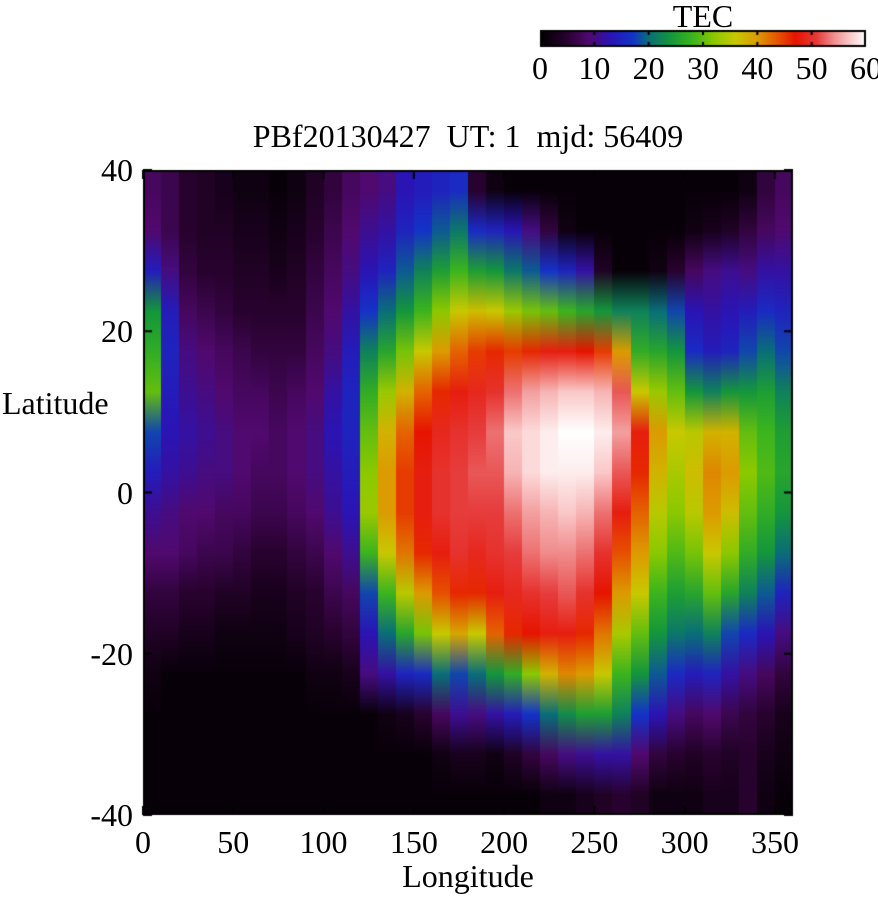 The width and height of the screenshot is (878, 900). Describe the element at coordinates (468, 136) in the screenshot. I see `plot-title: PBf20130427 UT: 1 mjd: 56409` at that location.